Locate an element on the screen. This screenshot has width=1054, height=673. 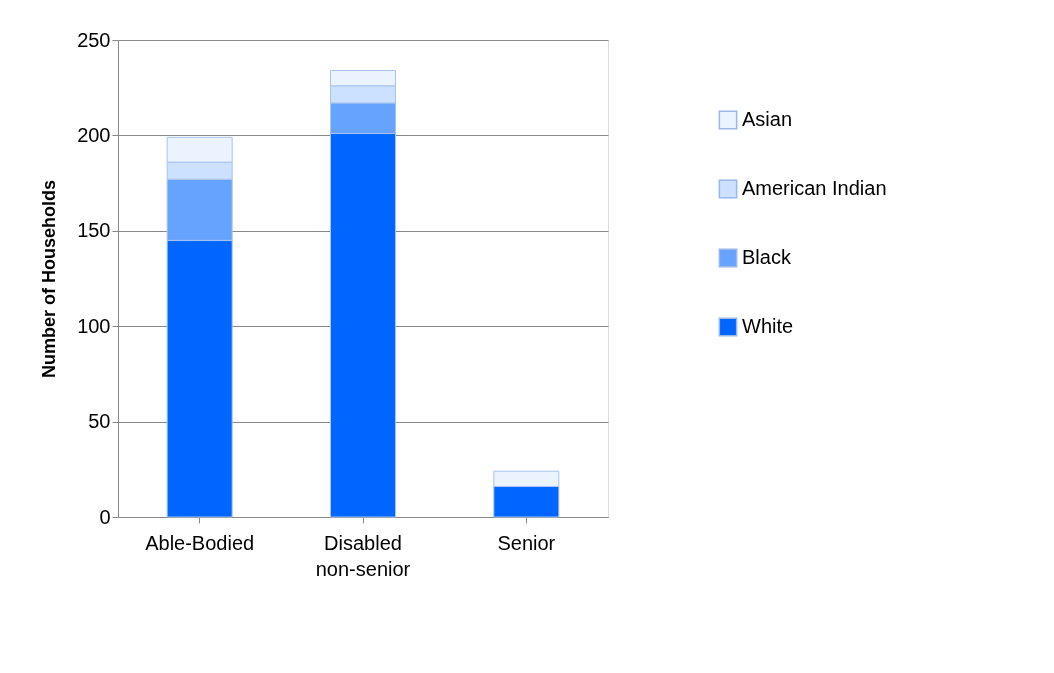
y-tick-label: 150 is located at coordinates (94, 230).